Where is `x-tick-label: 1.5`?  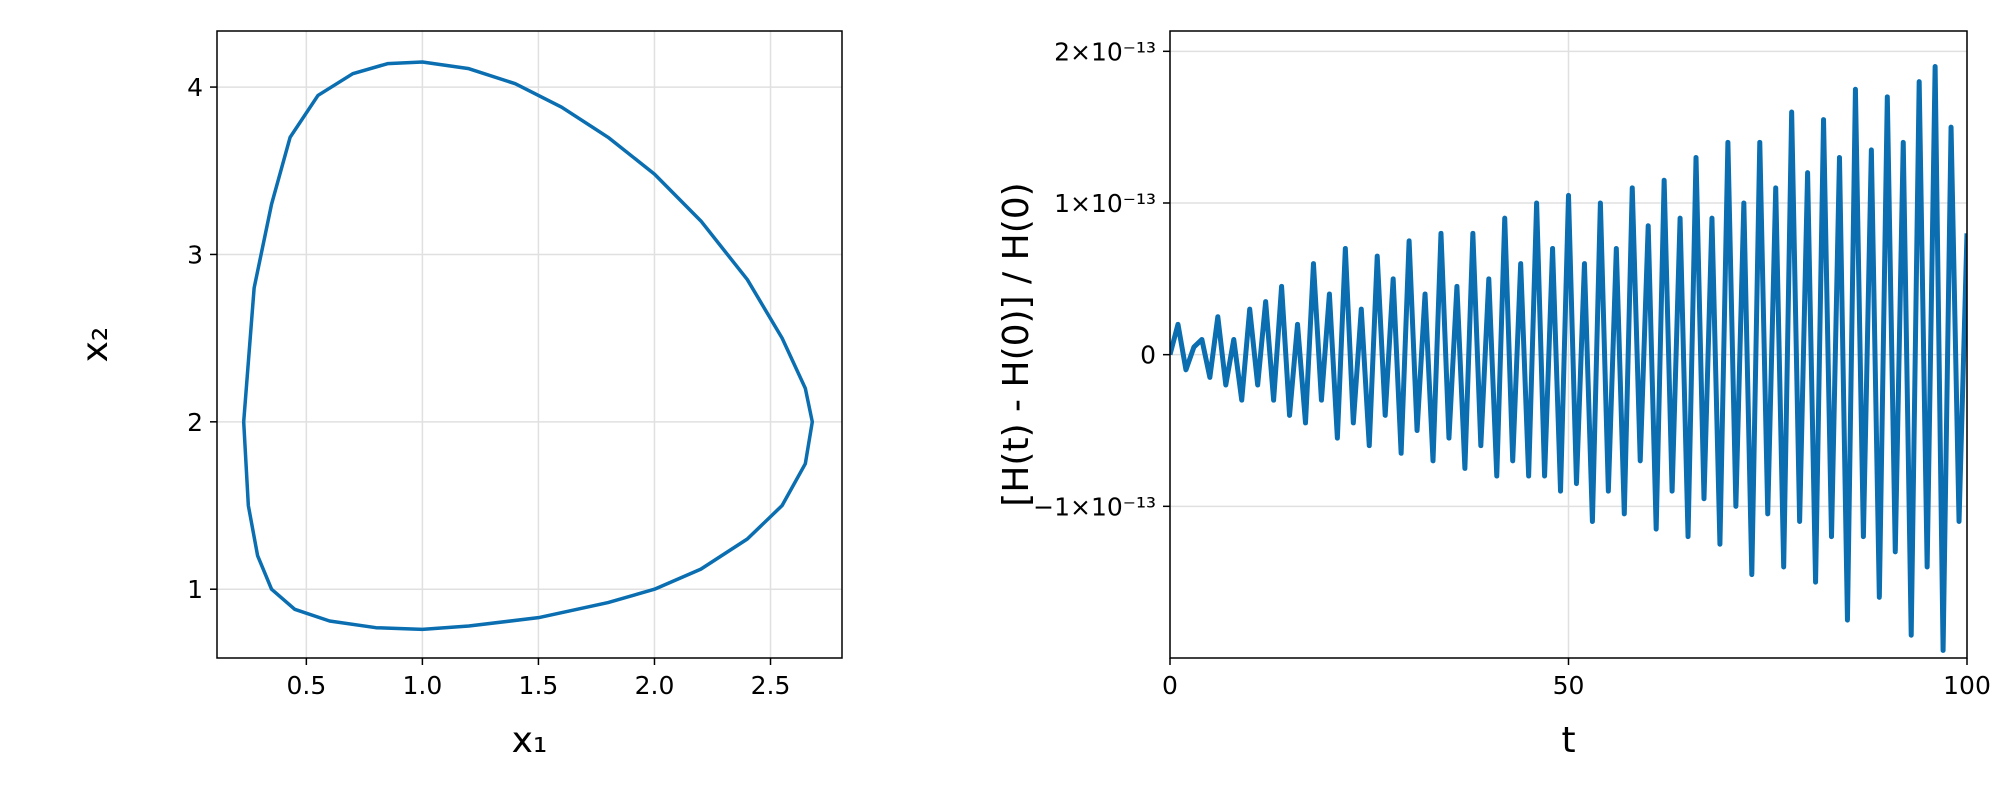 x-tick-label: 1.5 is located at coordinates (539, 685).